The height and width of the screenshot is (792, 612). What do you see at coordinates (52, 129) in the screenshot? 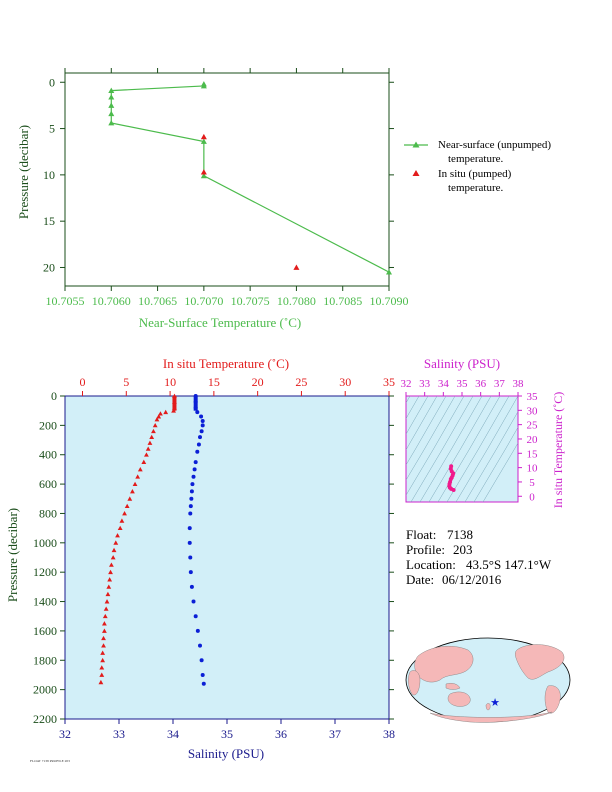
I see `top-y-tick-label: 5` at bounding box center [52, 129].